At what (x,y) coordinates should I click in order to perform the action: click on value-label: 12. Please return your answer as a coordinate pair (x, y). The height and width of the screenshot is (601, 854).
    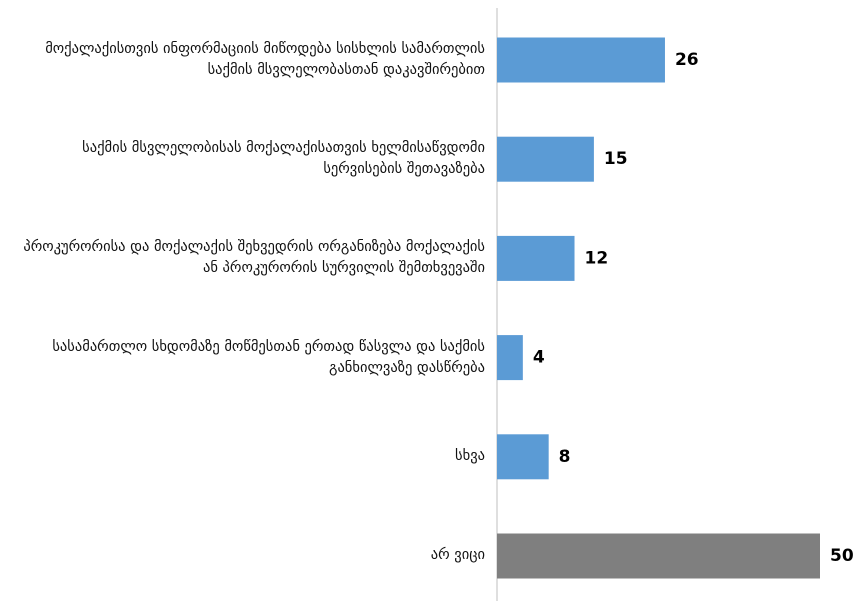
    Looking at the image, I should click on (597, 258).